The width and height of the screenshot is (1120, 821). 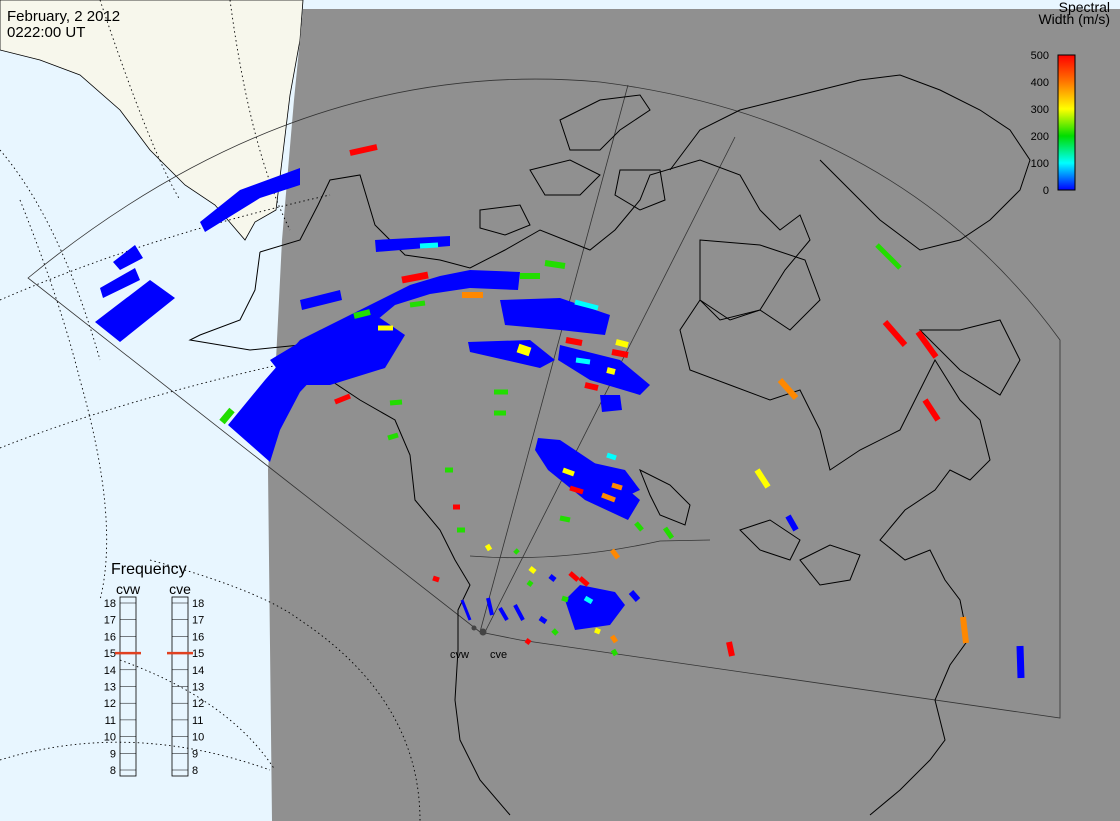 What do you see at coordinates (110, 738) in the screenshot?
I see `frequency-scale-label: 10` at bounding box center [110, 738].